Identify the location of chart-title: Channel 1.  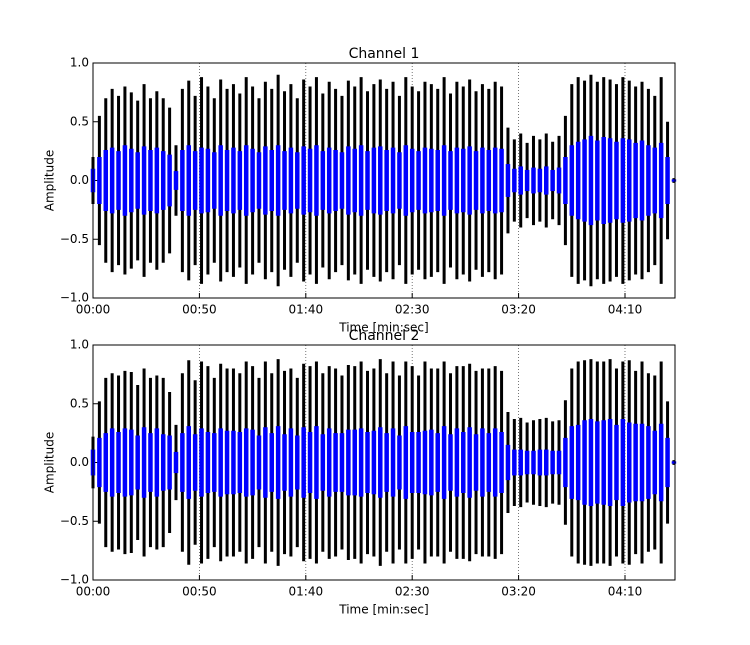
(384, 54).